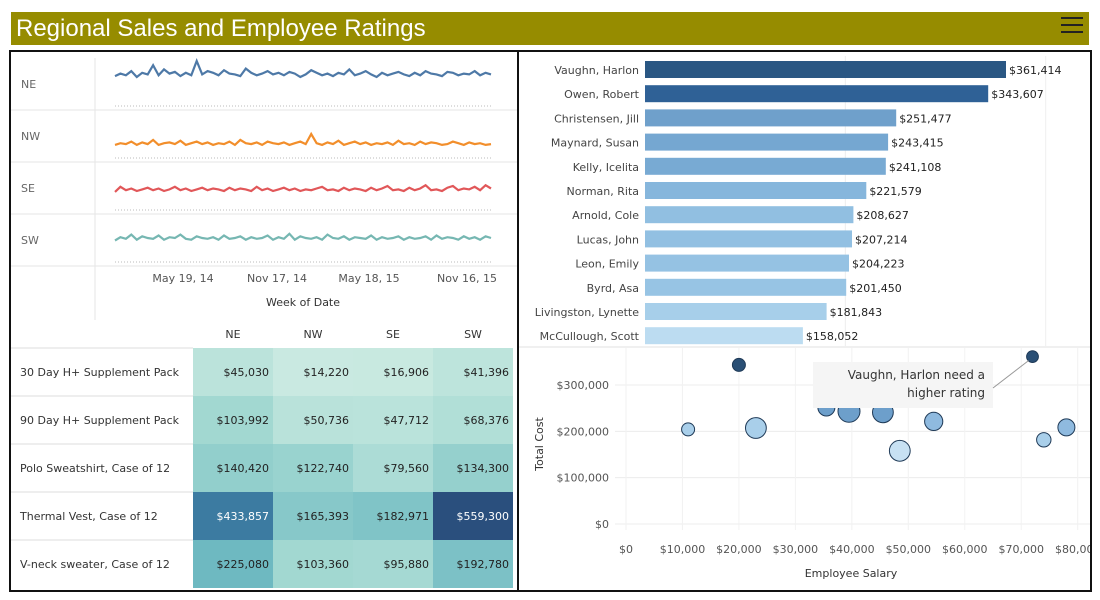 This screenshot has width=1100, height=600. What do you see at coordinates (796, 549) in the screenshot?
I see `x-tick-label: $30,000` at bounding box center [796, 549].